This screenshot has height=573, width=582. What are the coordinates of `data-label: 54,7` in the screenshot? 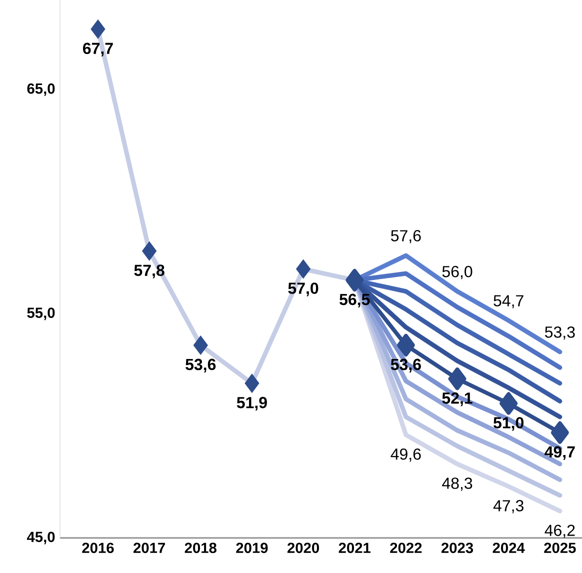 It's located at (509, 301).